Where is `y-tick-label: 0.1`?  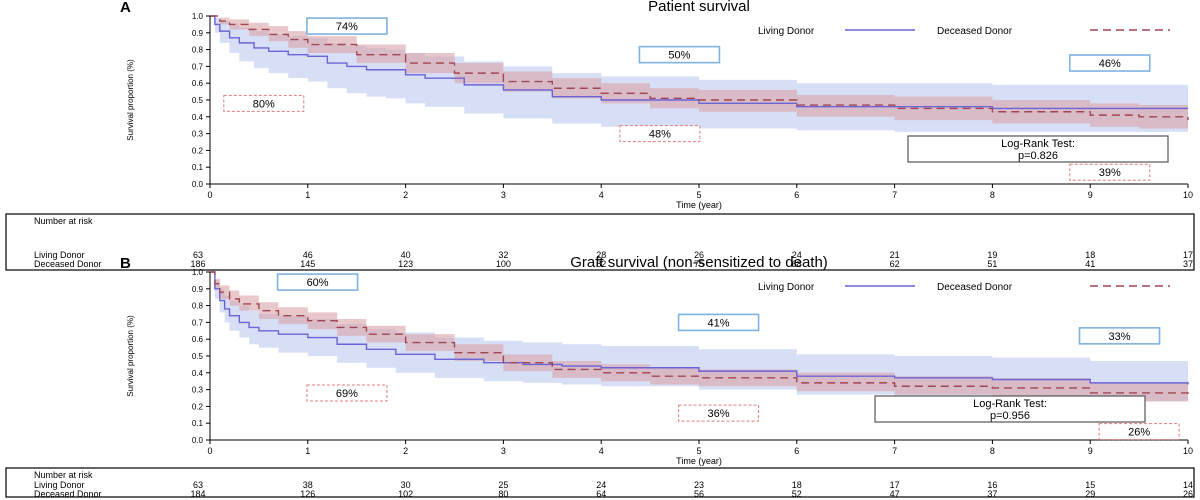 y-tick-label: 0.1 is located at coordinates (198, 167).